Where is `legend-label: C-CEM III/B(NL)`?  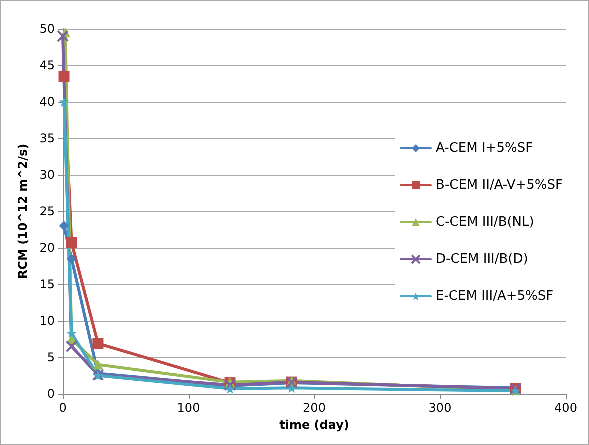
legend-label: C-CEM III/B(NL) is located at coordinates (485, 222).